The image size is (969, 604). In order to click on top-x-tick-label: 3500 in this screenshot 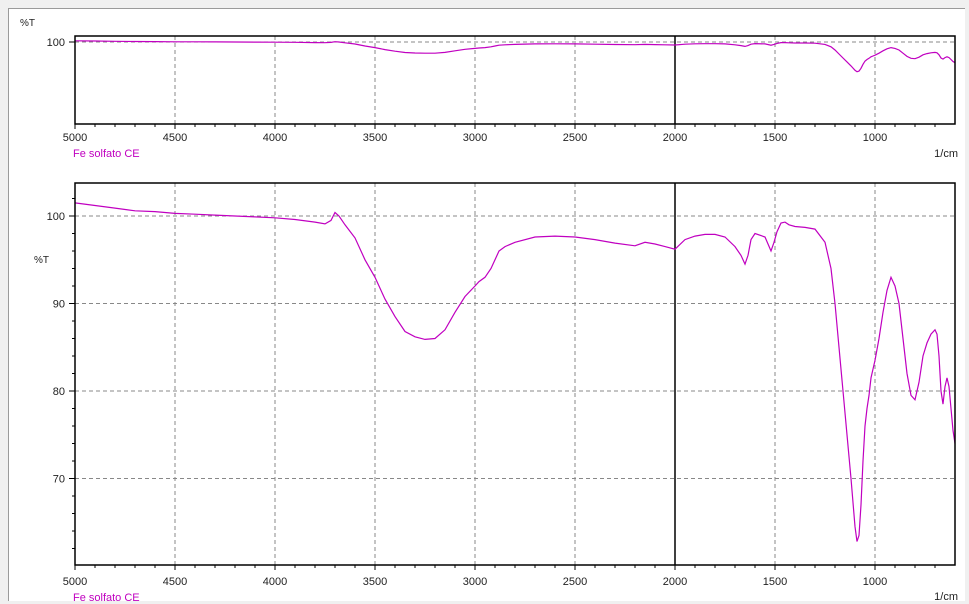, I will do `click(375, 138)`.